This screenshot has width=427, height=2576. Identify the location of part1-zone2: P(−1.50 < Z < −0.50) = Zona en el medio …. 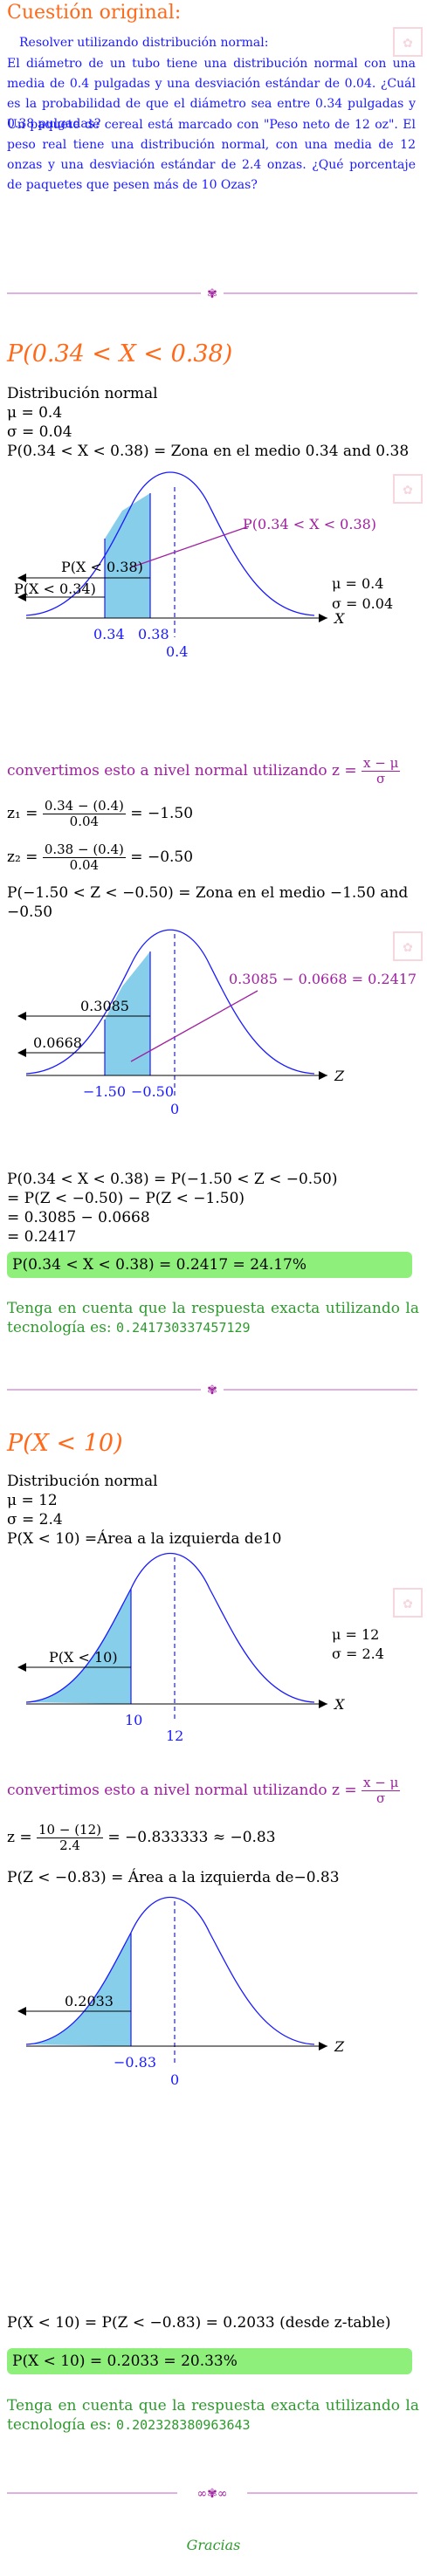
(208, 902).